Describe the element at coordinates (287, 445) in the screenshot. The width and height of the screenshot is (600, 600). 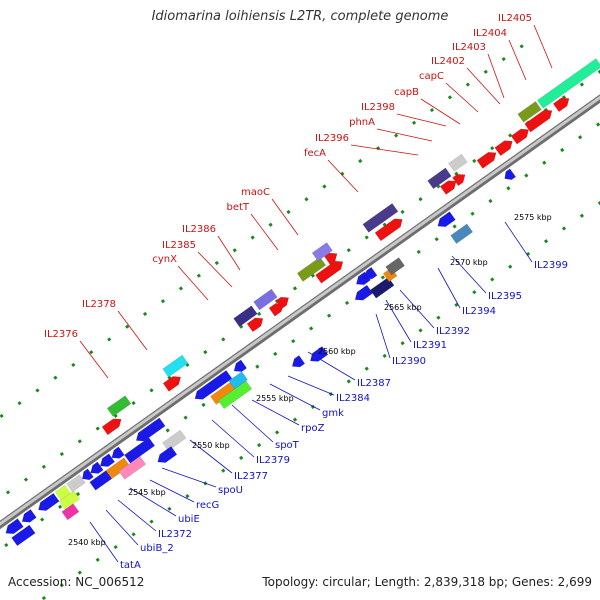
I see `gene-label-reverse: spoT` at that location.